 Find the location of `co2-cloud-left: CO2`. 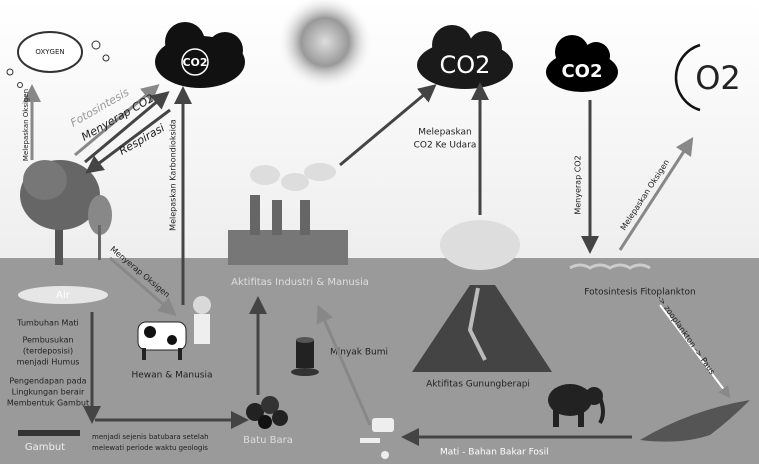

co2-cloud-left: CO2 is located at coordinates (200, 55).